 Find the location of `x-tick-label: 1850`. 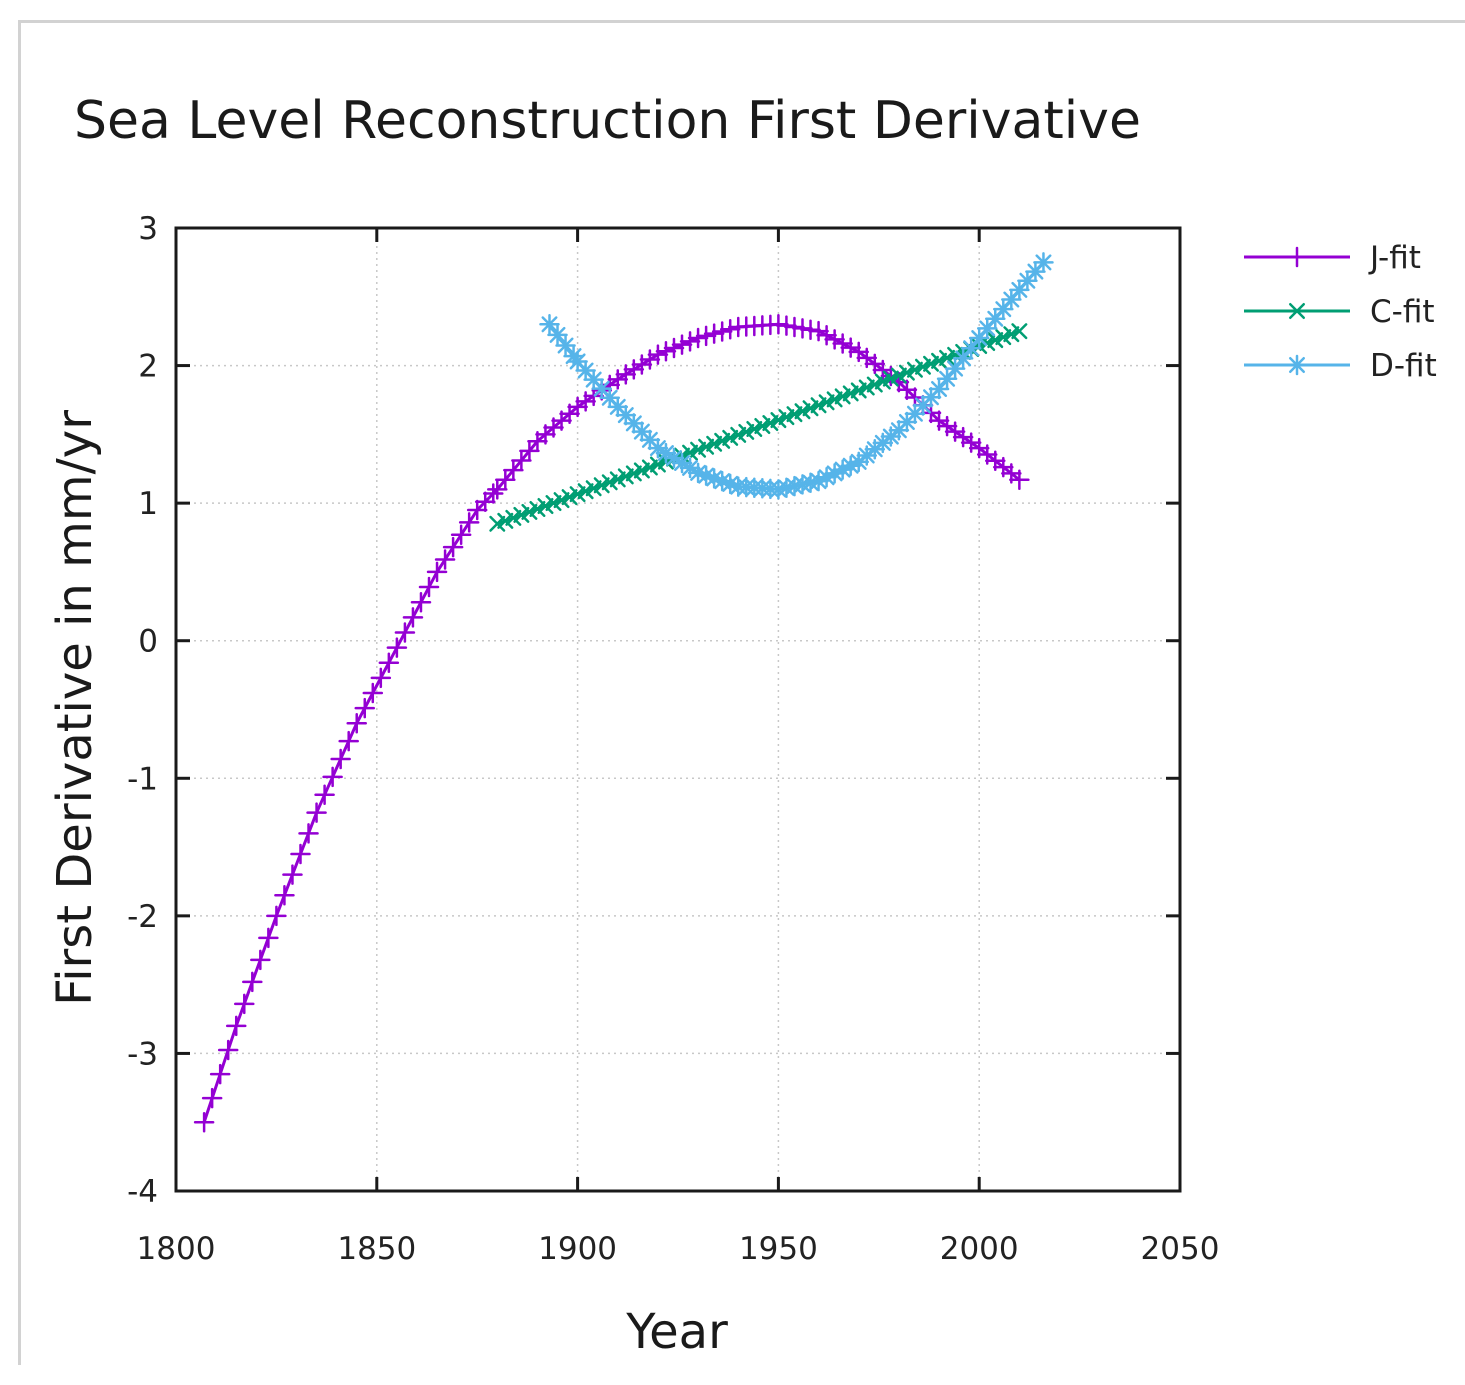

x-tick-label: 1850 is located at coordinates (376, 1249).